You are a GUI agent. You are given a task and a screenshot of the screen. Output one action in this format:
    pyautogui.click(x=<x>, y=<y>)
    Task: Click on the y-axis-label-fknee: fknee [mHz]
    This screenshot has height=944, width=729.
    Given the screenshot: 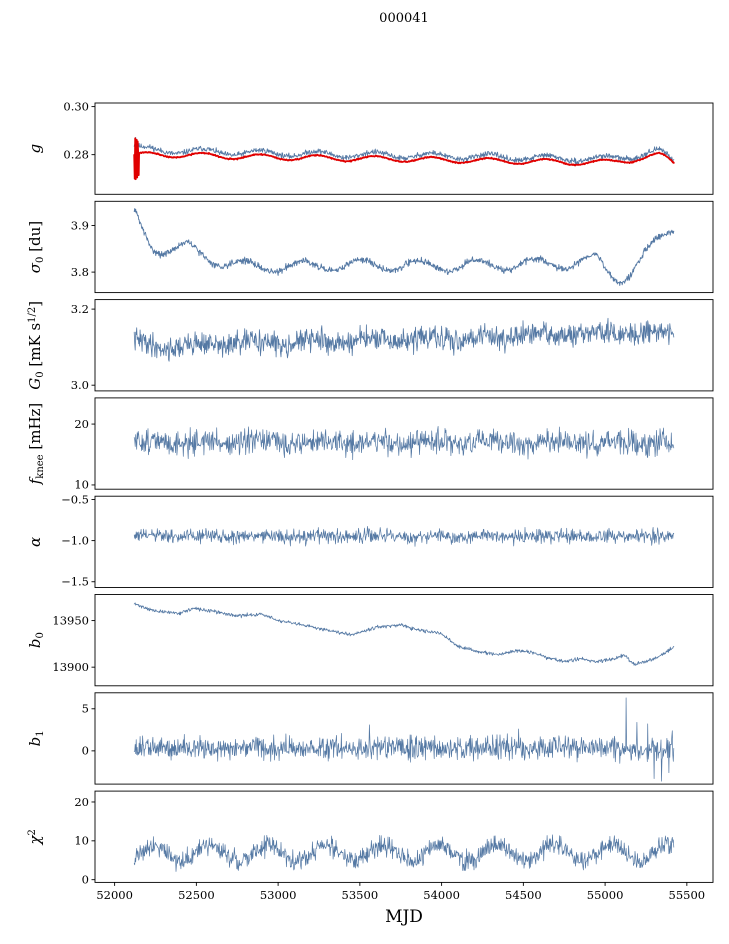 What is the action you would take?
    pyautogui.click(x=36, y=444)
    